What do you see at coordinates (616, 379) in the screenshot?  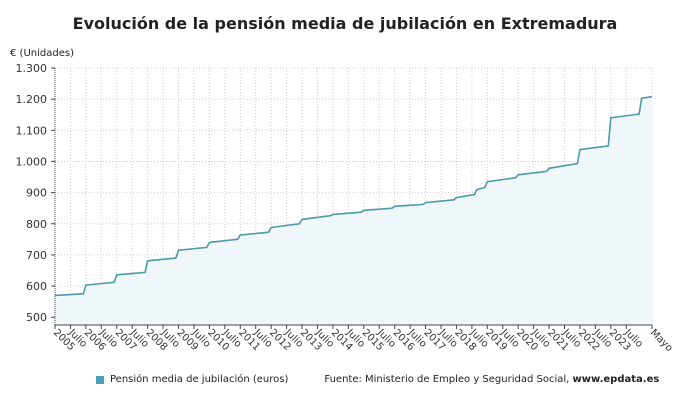 I see `source-link: www.epdata.es` at bounding box center [616, 379].